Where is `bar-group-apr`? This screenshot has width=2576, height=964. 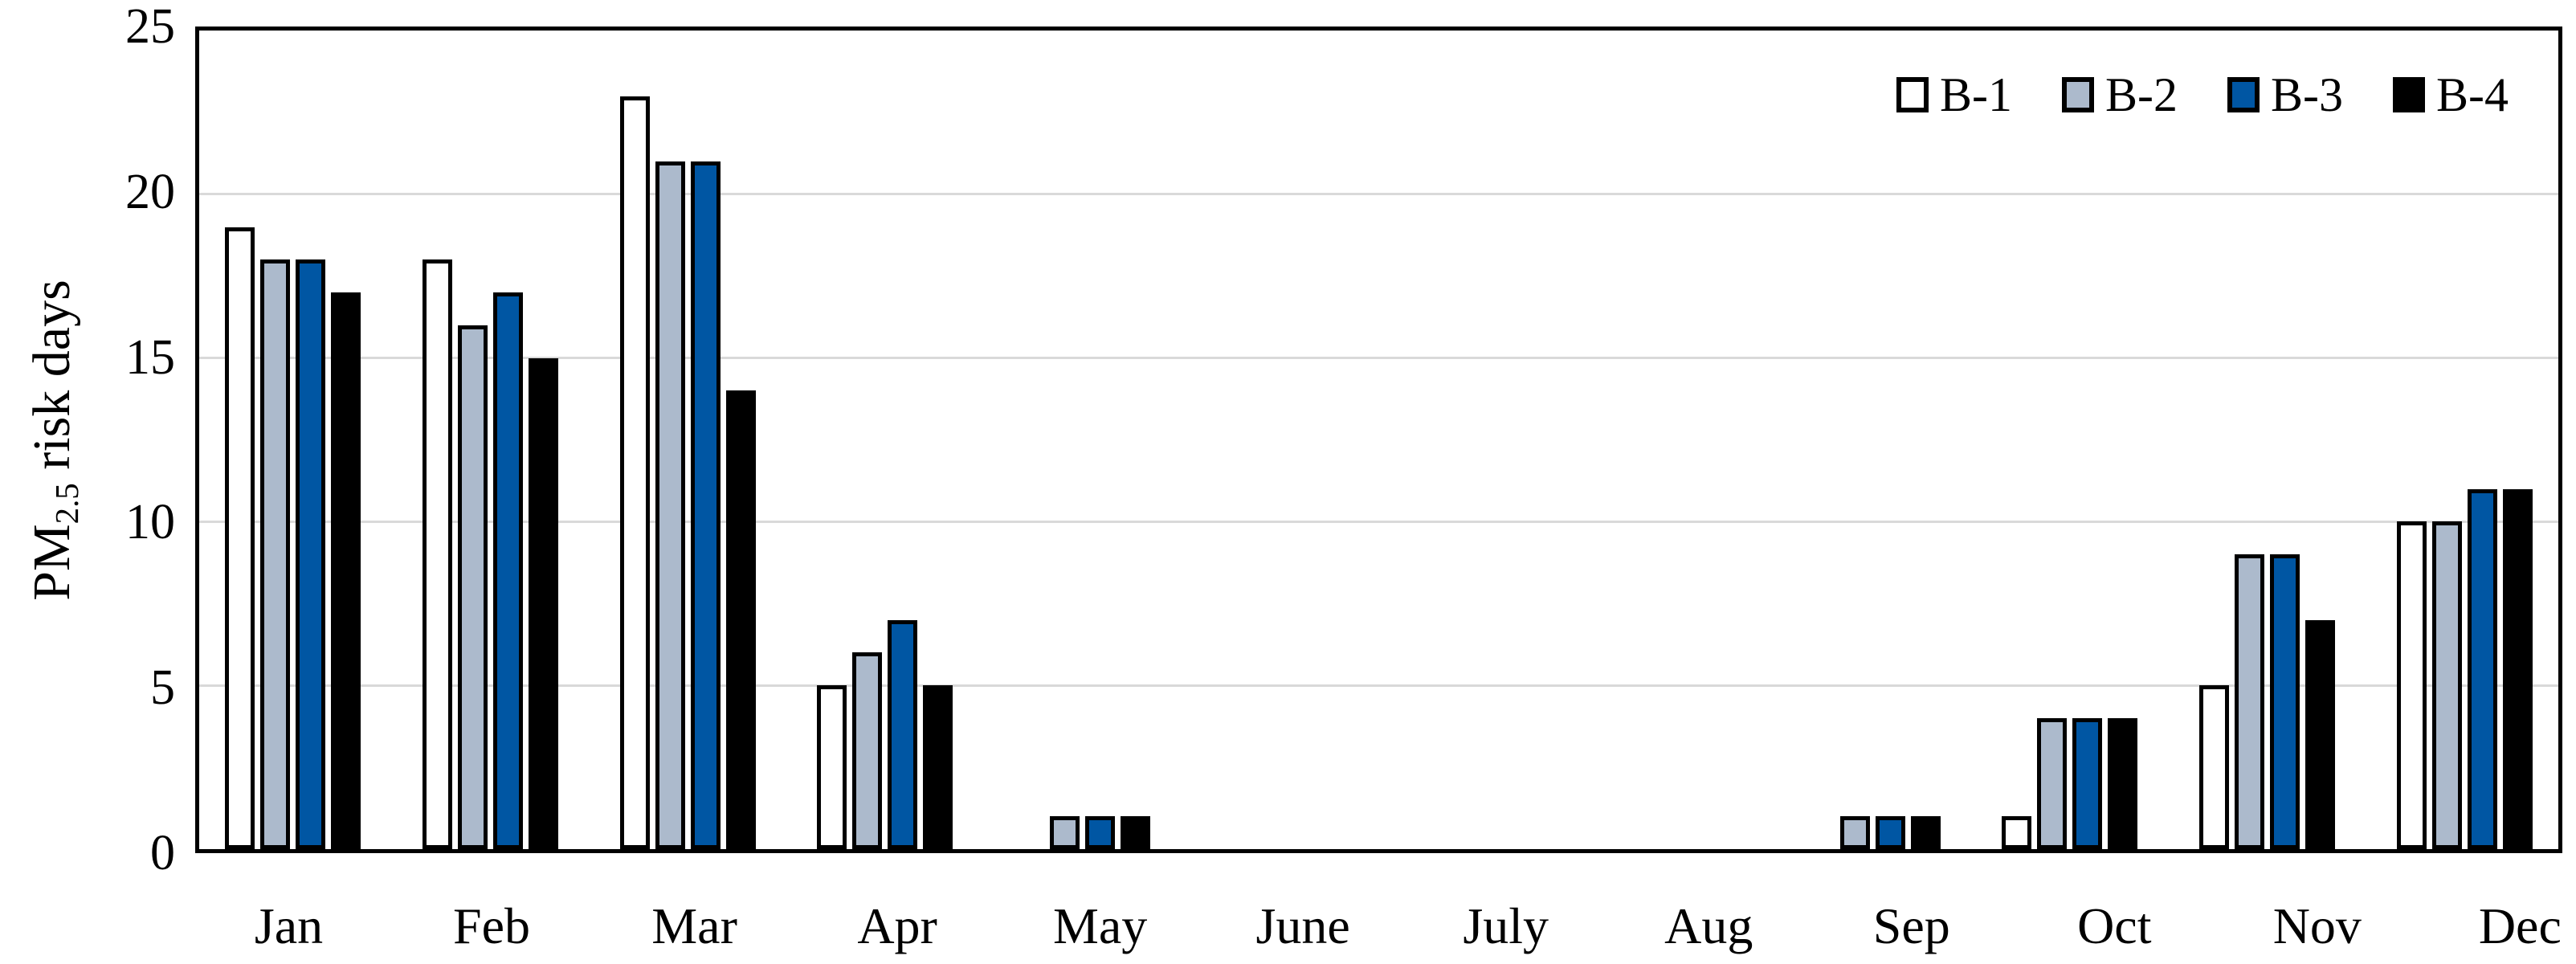 bar-group-apr is located at coordinates (885, 440).